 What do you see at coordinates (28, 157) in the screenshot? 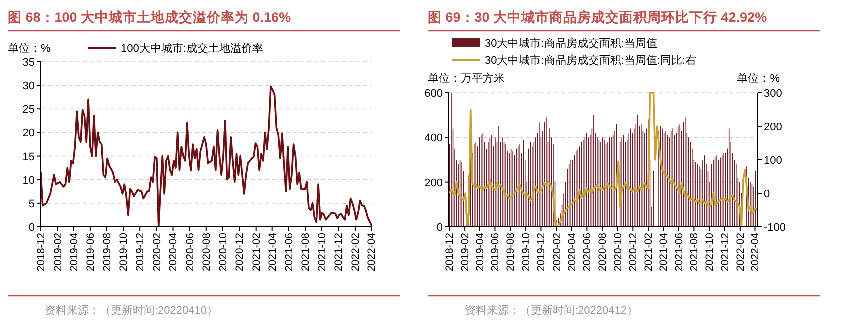
I see `y-tick-label: 15` at bounding box center [28, 157].